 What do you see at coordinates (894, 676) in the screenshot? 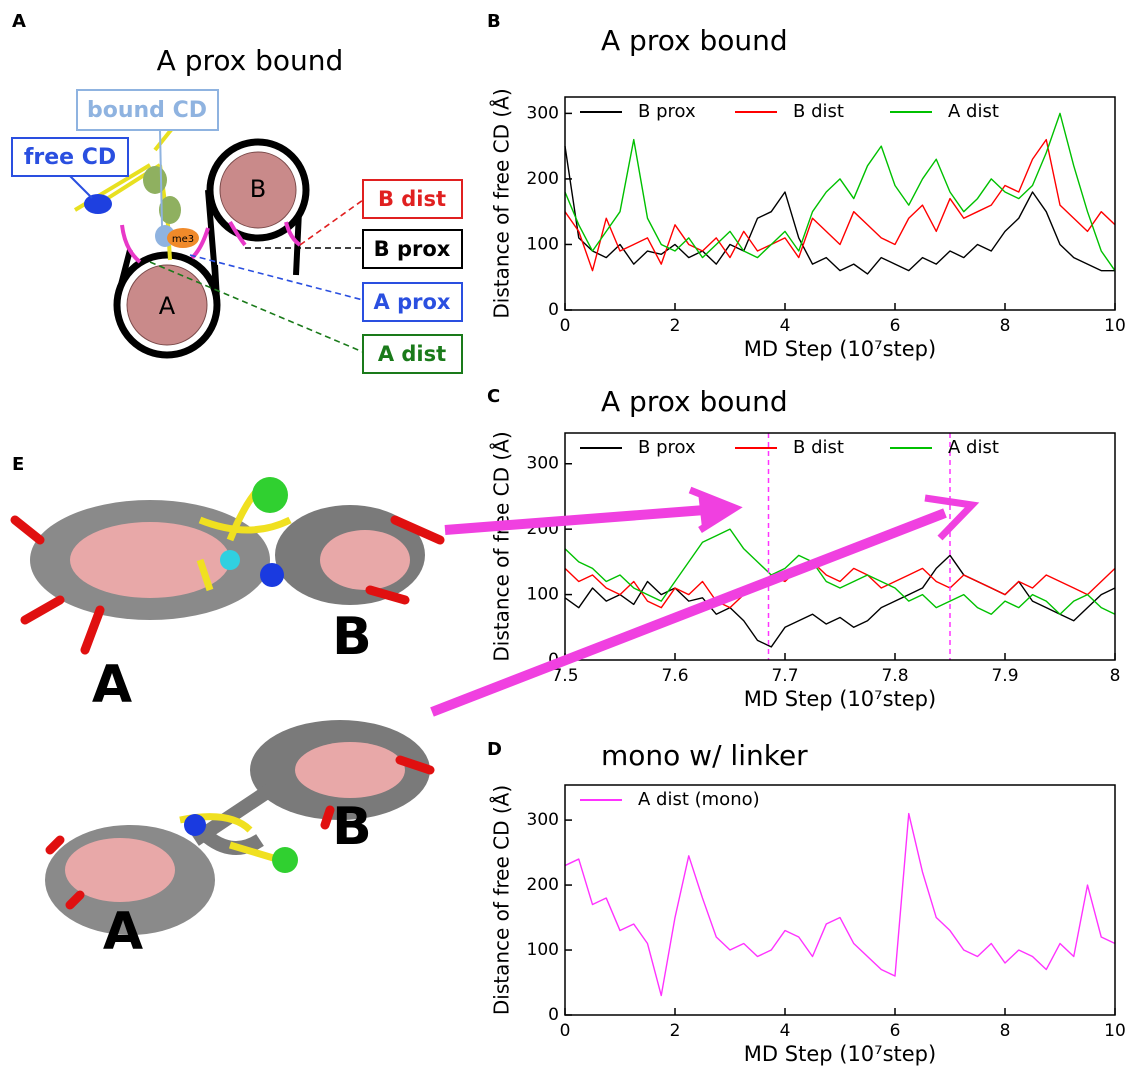
I see `x-tick-label: 7.8` at bounding box center [894, 676].